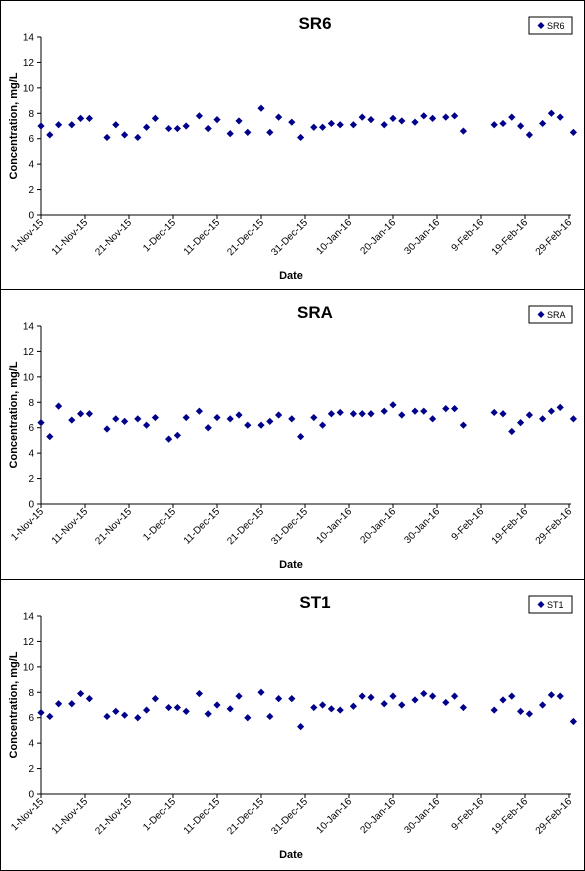  I want to click on x-tick-label: 31-Dec-15, so click(289, 237).